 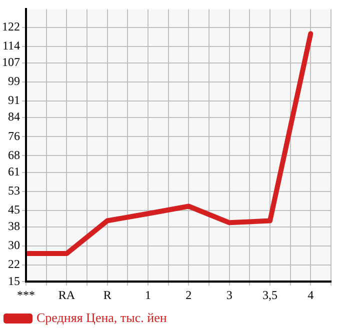 I want to click on x-tick-label: RA, so click(x=67, y=295).